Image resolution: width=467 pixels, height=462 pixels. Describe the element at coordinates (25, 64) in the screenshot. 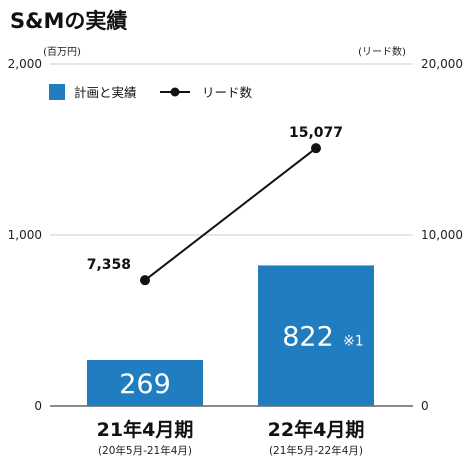

I see `left-tick-label: 2,000` at that location.